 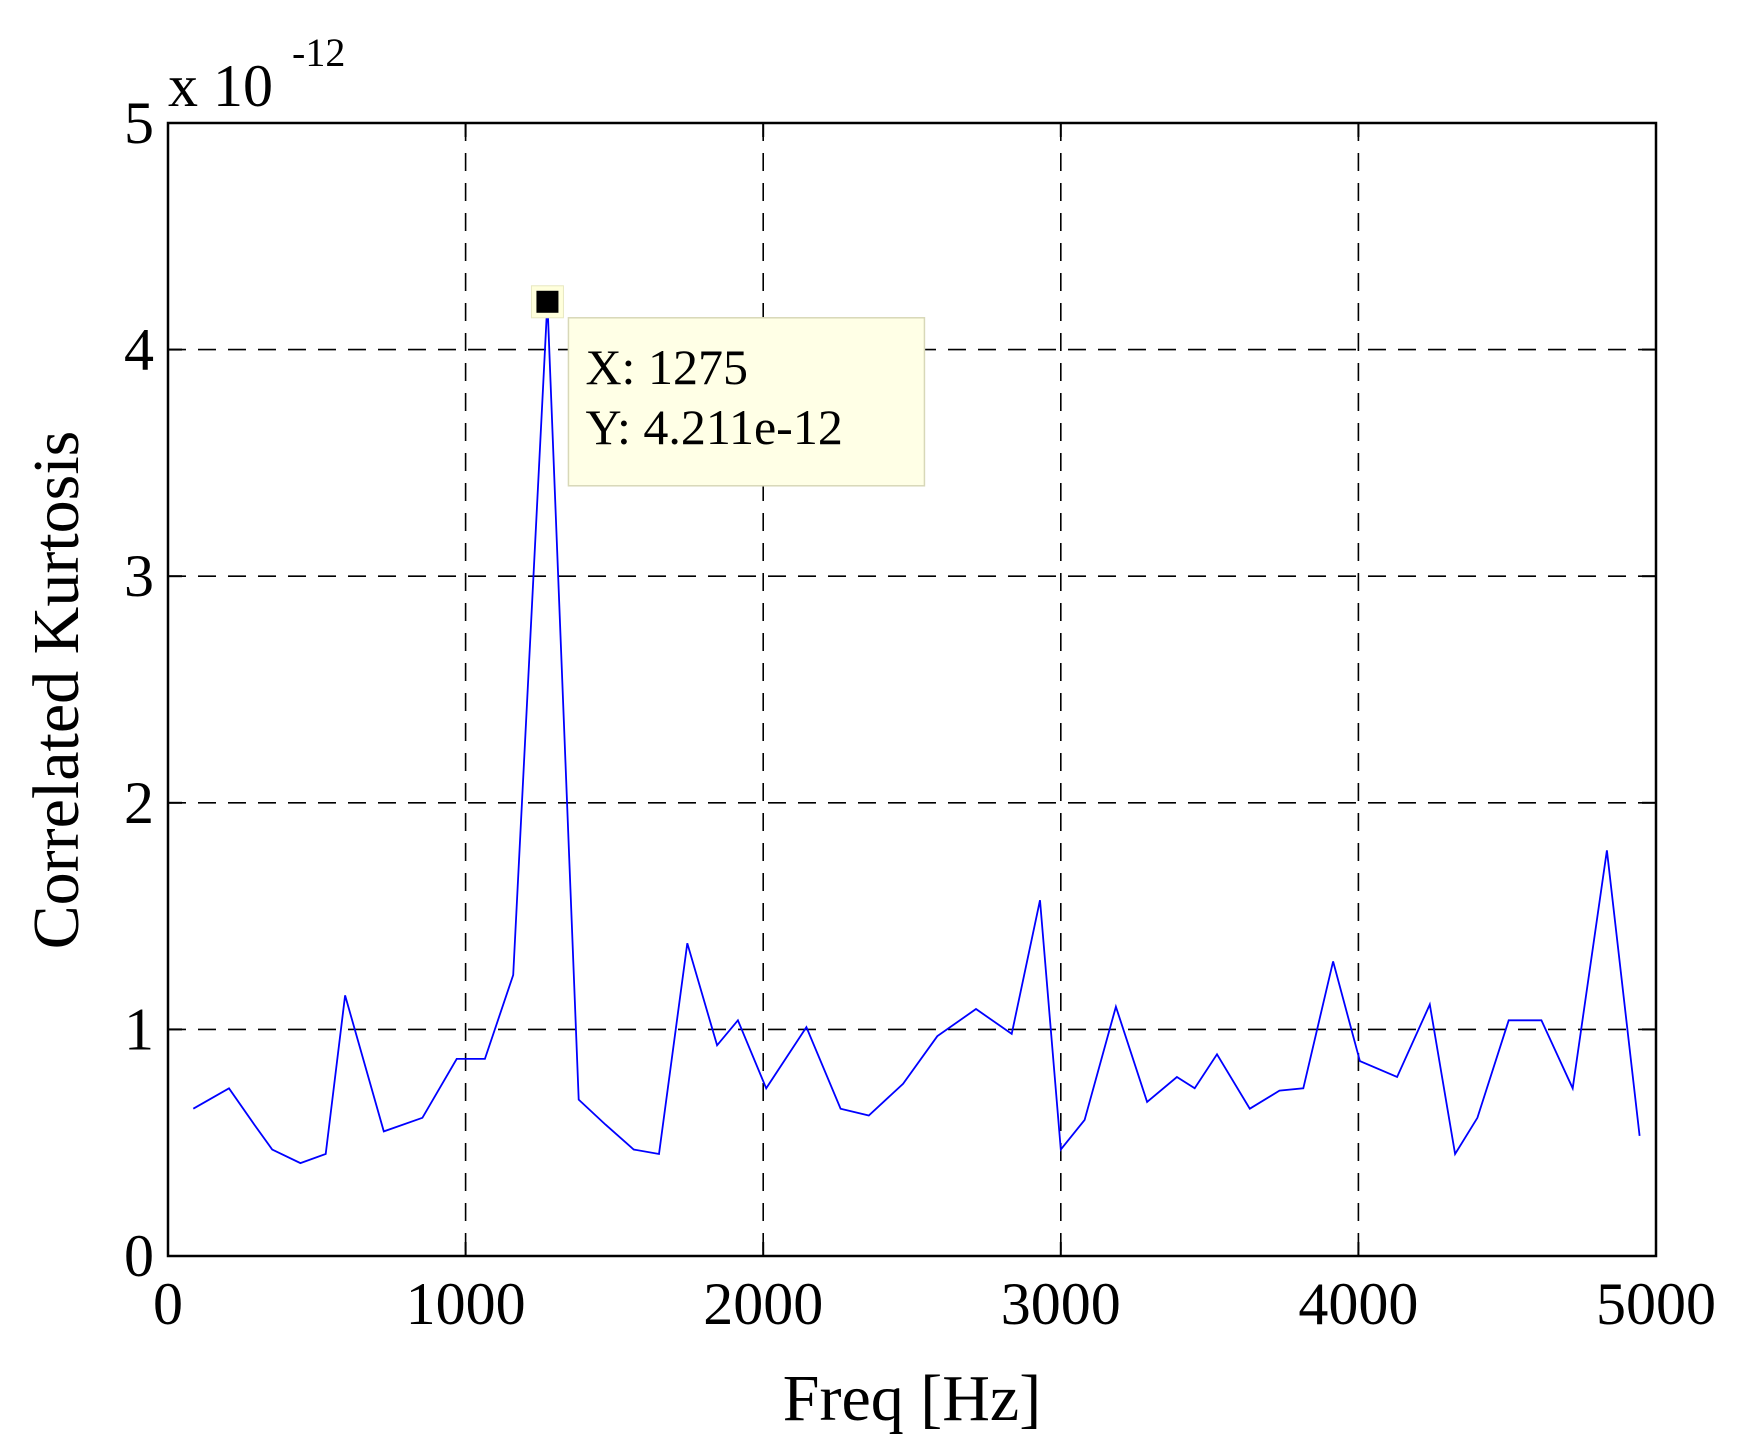 What do you see at coordinates (934, 1304) in the screenshot?
I see `x-tick-labels: 0 1000 2000 3000 4000 5000` at bounding box center [934, 1304].